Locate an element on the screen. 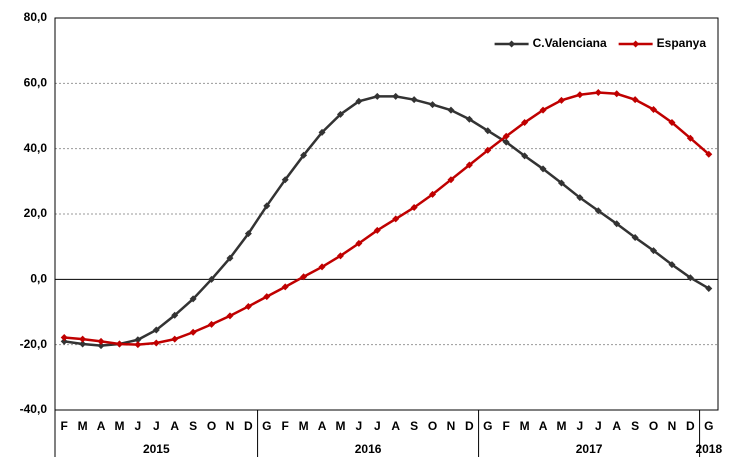  year-label: 2015 is located at coordinates (156, 449).